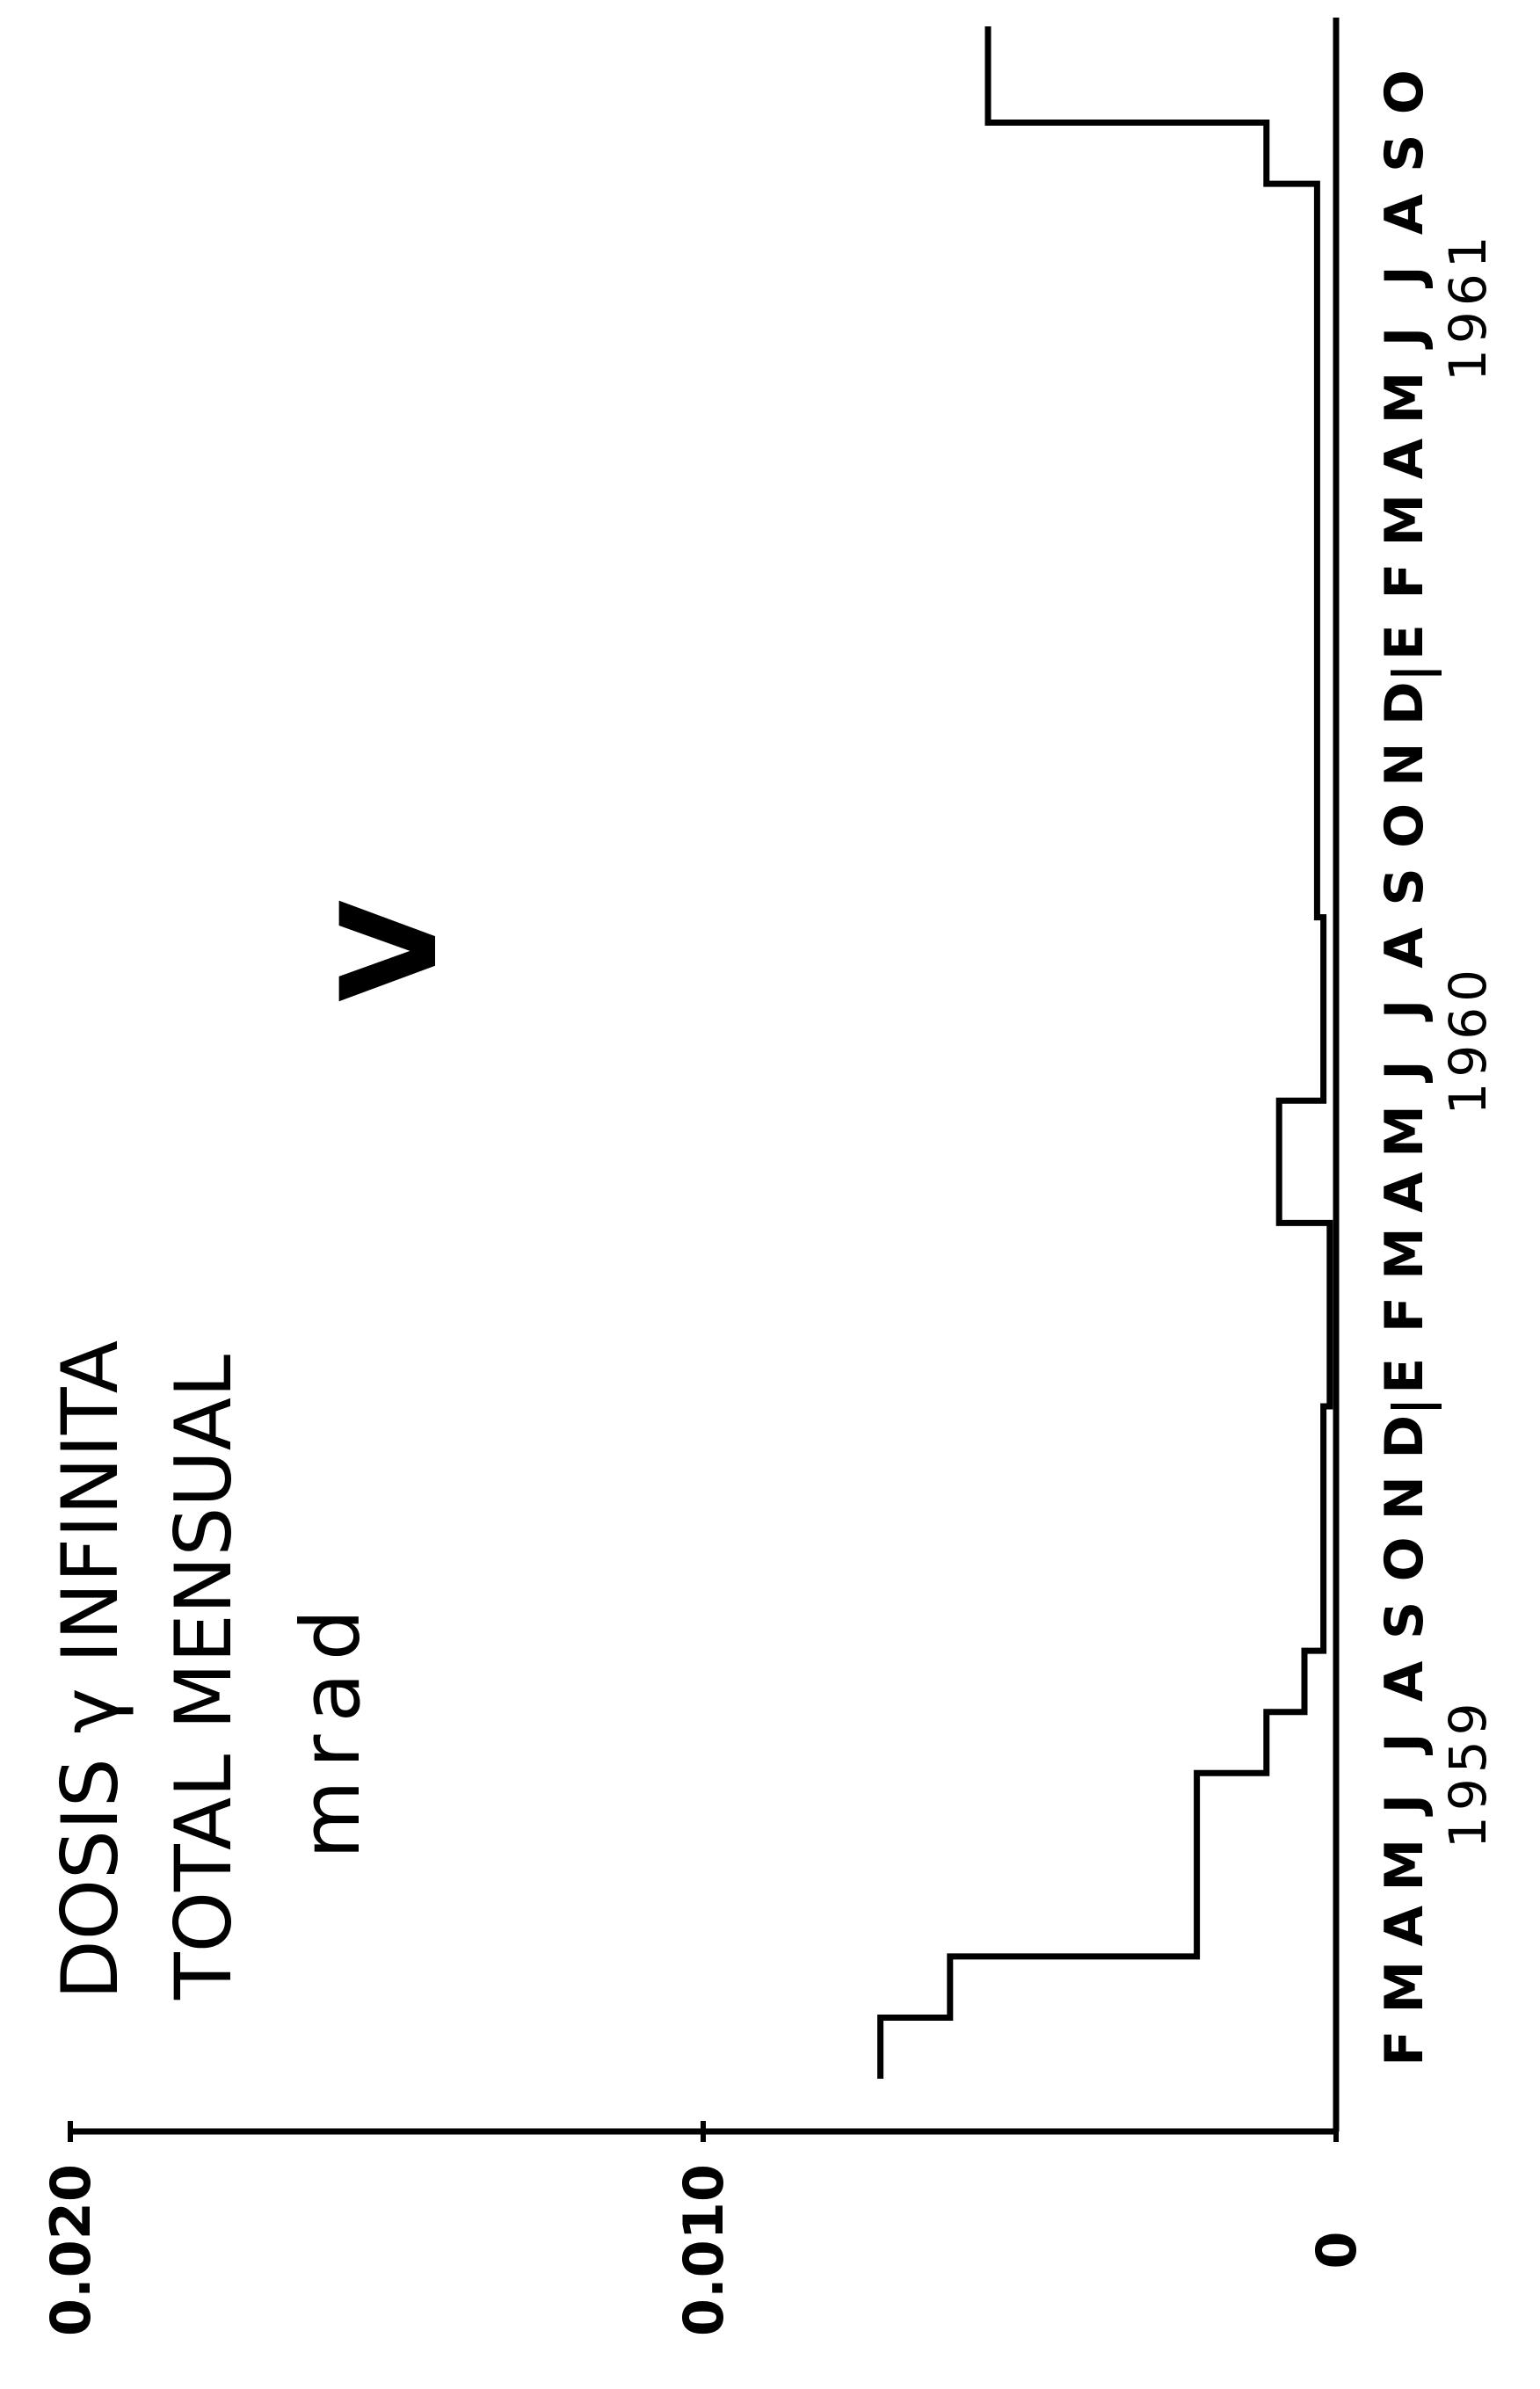 The image size is (1540, 2389). Describe the element at coordinates (1468, 305) in the screenshot. I see `x-year-label: 1961` at that location.